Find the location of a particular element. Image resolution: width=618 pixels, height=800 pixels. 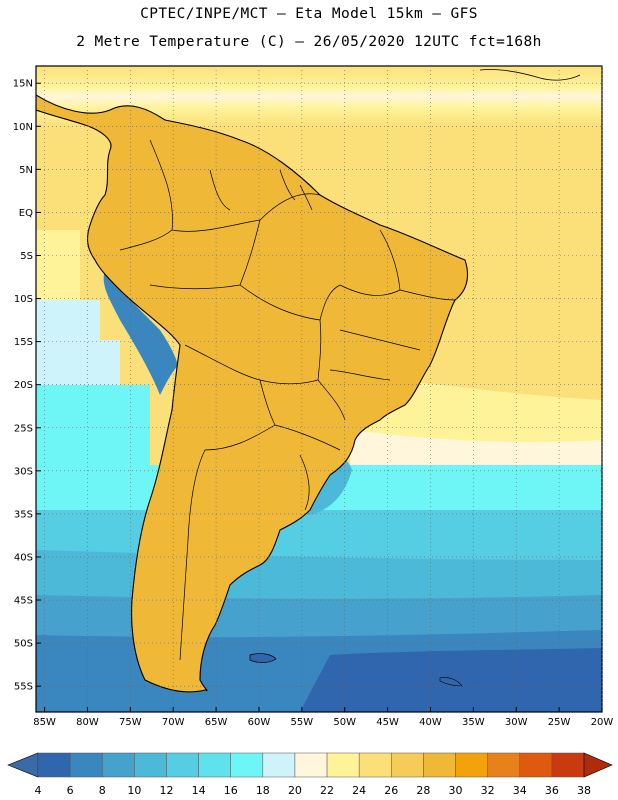

lat-label: 30S is located at coordinates (23, 471).